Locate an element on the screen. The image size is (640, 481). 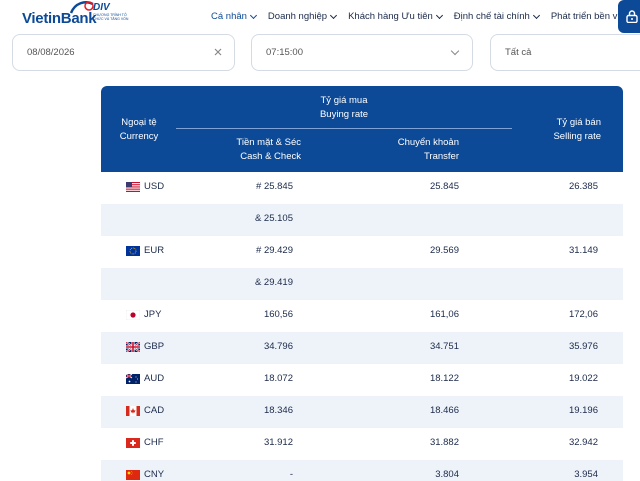
currency-code: JPY is located at coordinates (153, 314).